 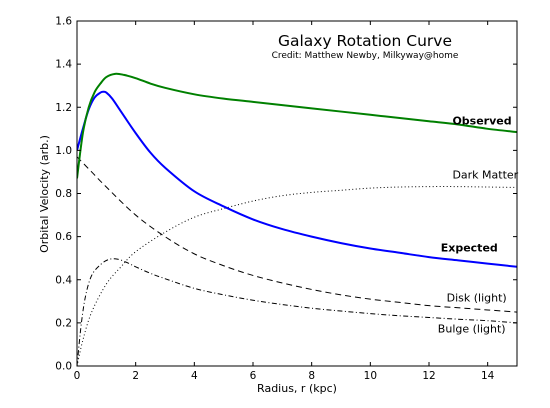 I want to click on y-tick-label: 0.6, so click(x=63, y=237).